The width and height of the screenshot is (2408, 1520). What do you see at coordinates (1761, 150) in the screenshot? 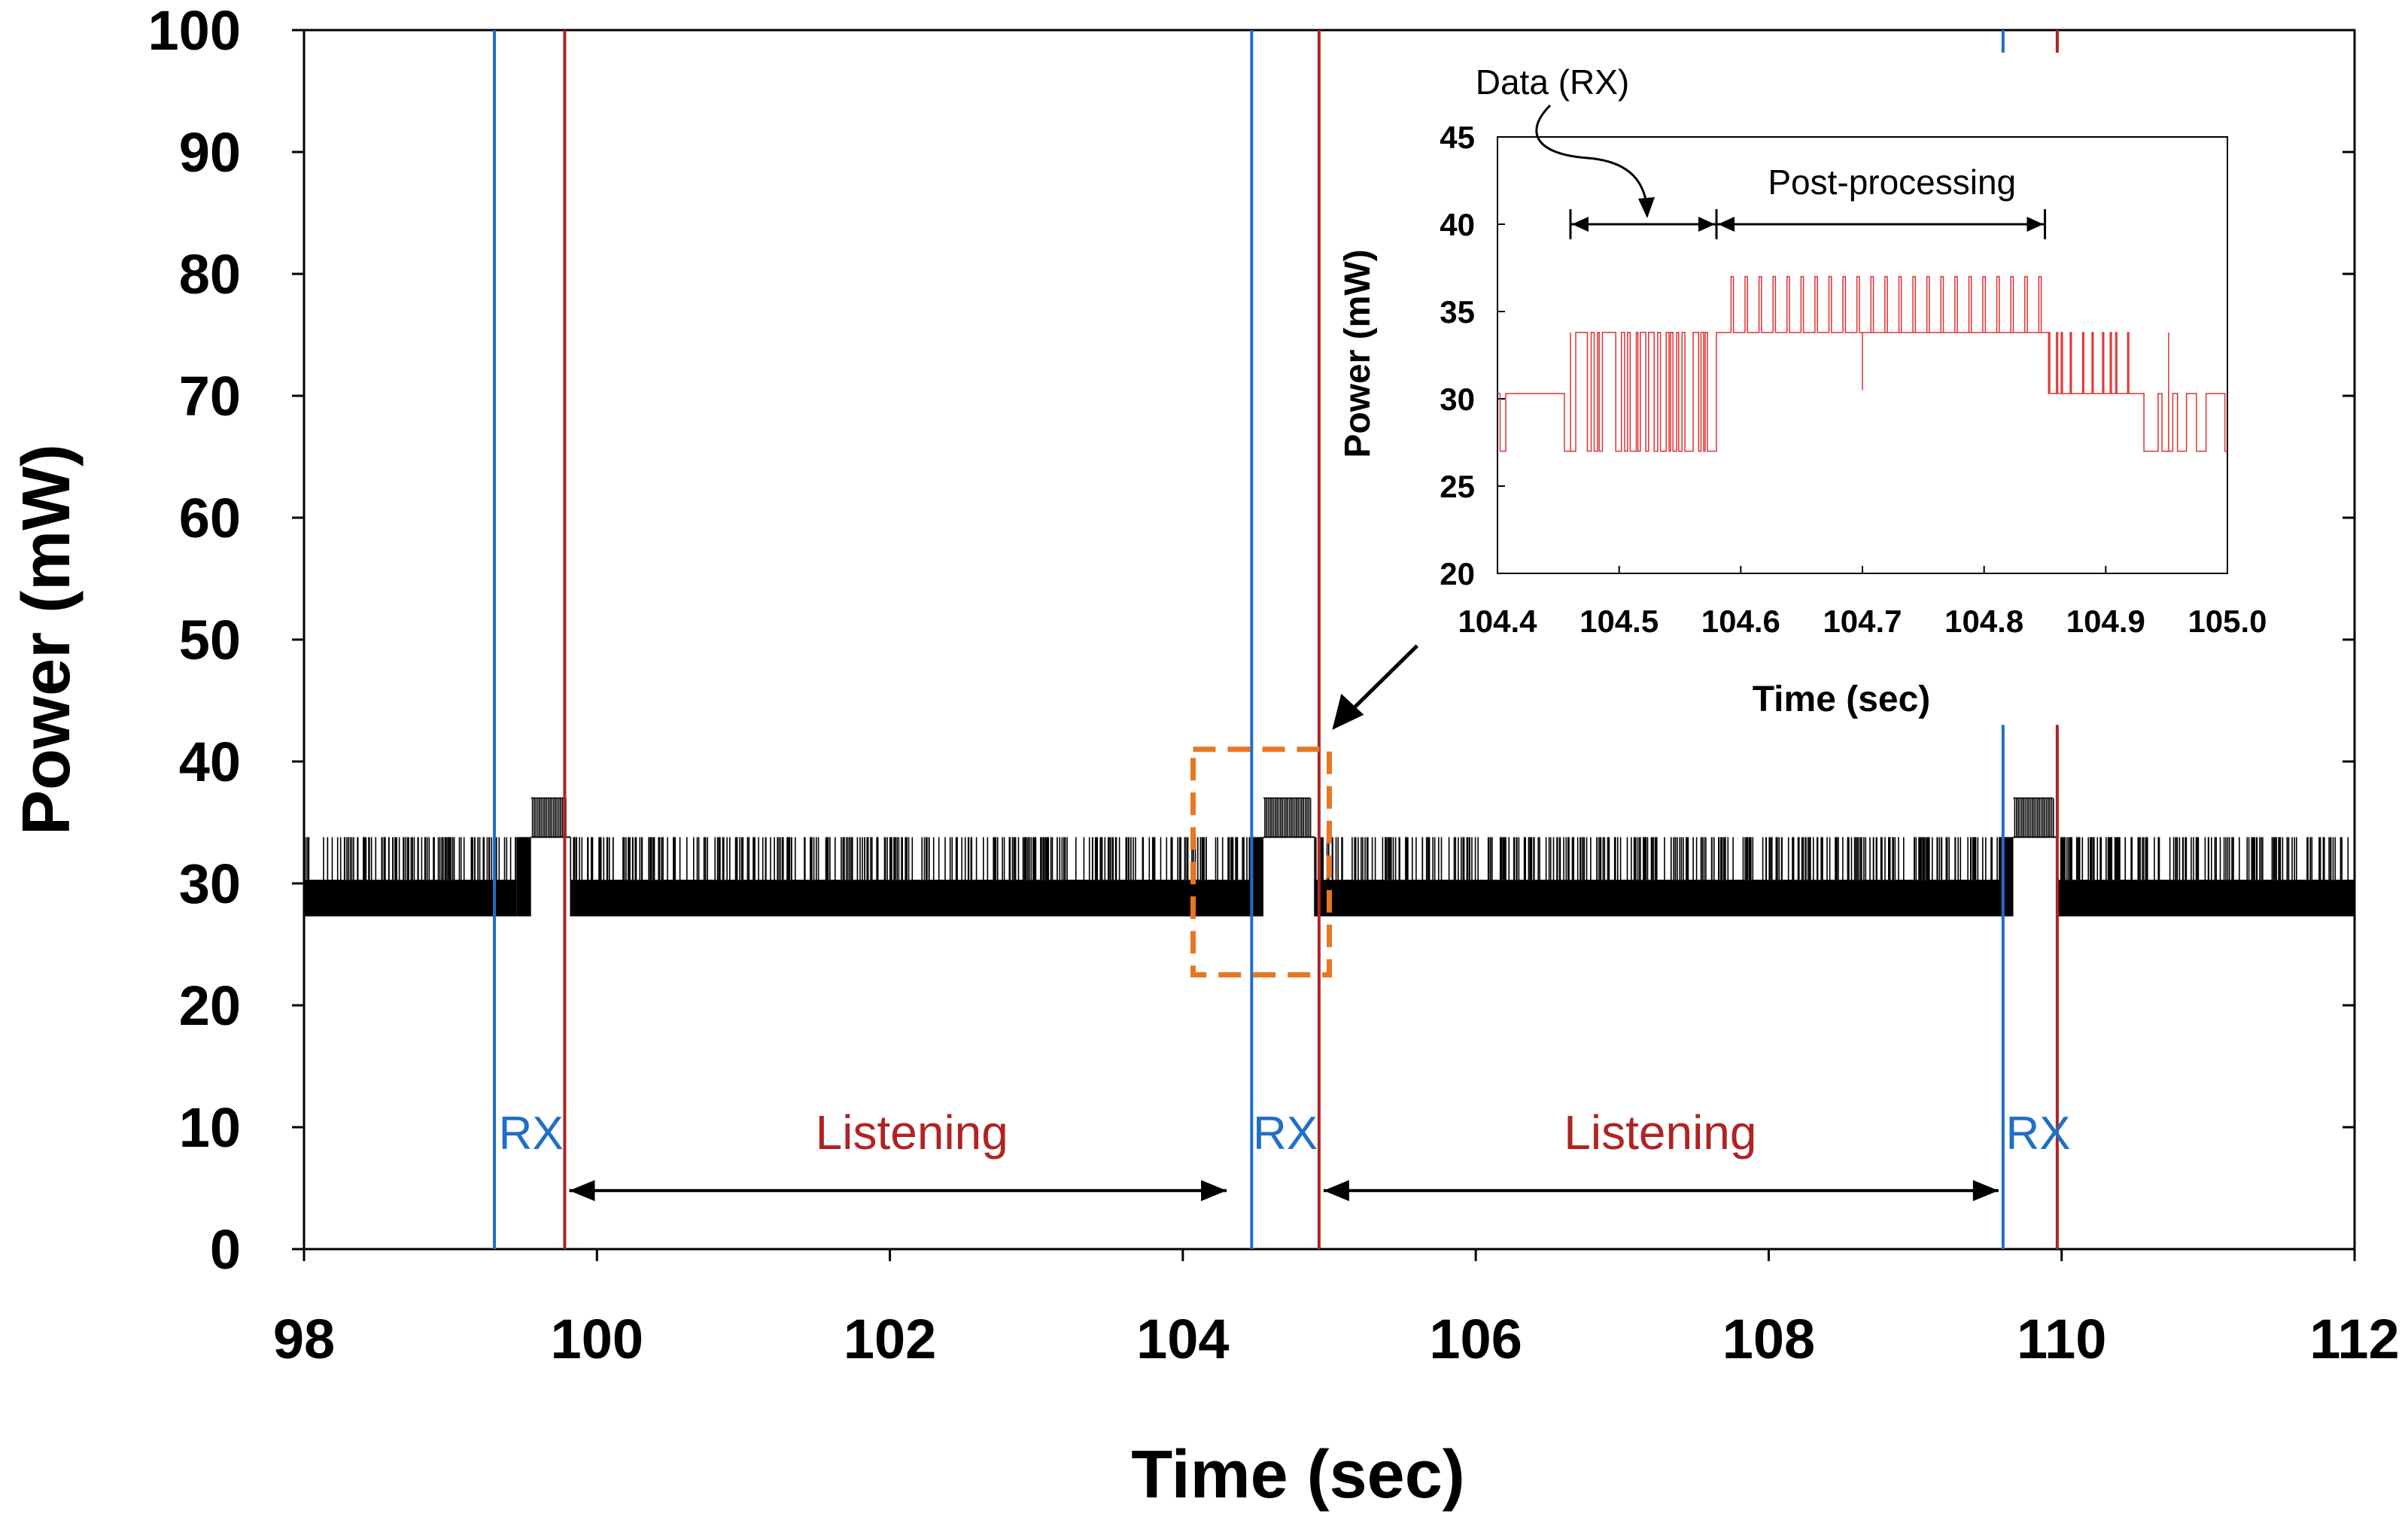
I see `inset-annotations: Post-processing Data (RX)` at bounding box center [1761, 150].